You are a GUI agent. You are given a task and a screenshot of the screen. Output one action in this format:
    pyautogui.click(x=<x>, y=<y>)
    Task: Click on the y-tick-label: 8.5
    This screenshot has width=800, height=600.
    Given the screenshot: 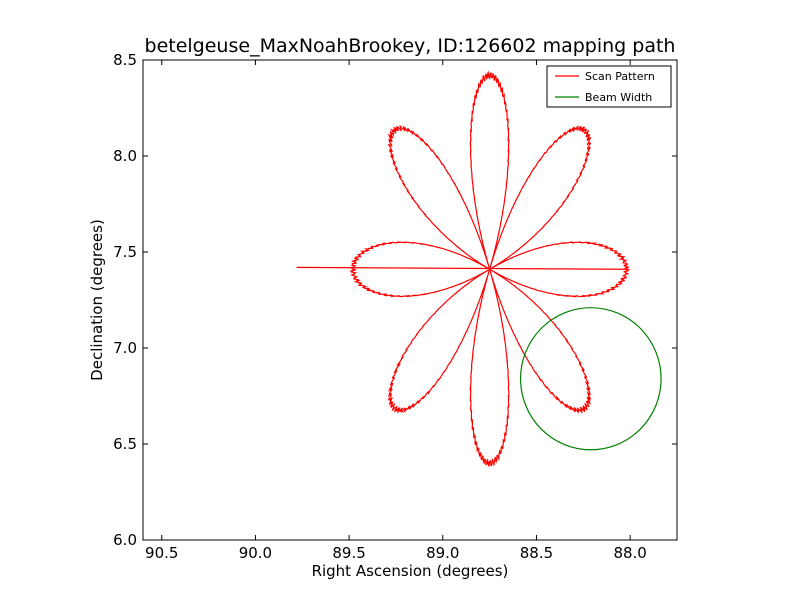 What is the action you would take?
    pyautogui.click(x=125, y=60)
    